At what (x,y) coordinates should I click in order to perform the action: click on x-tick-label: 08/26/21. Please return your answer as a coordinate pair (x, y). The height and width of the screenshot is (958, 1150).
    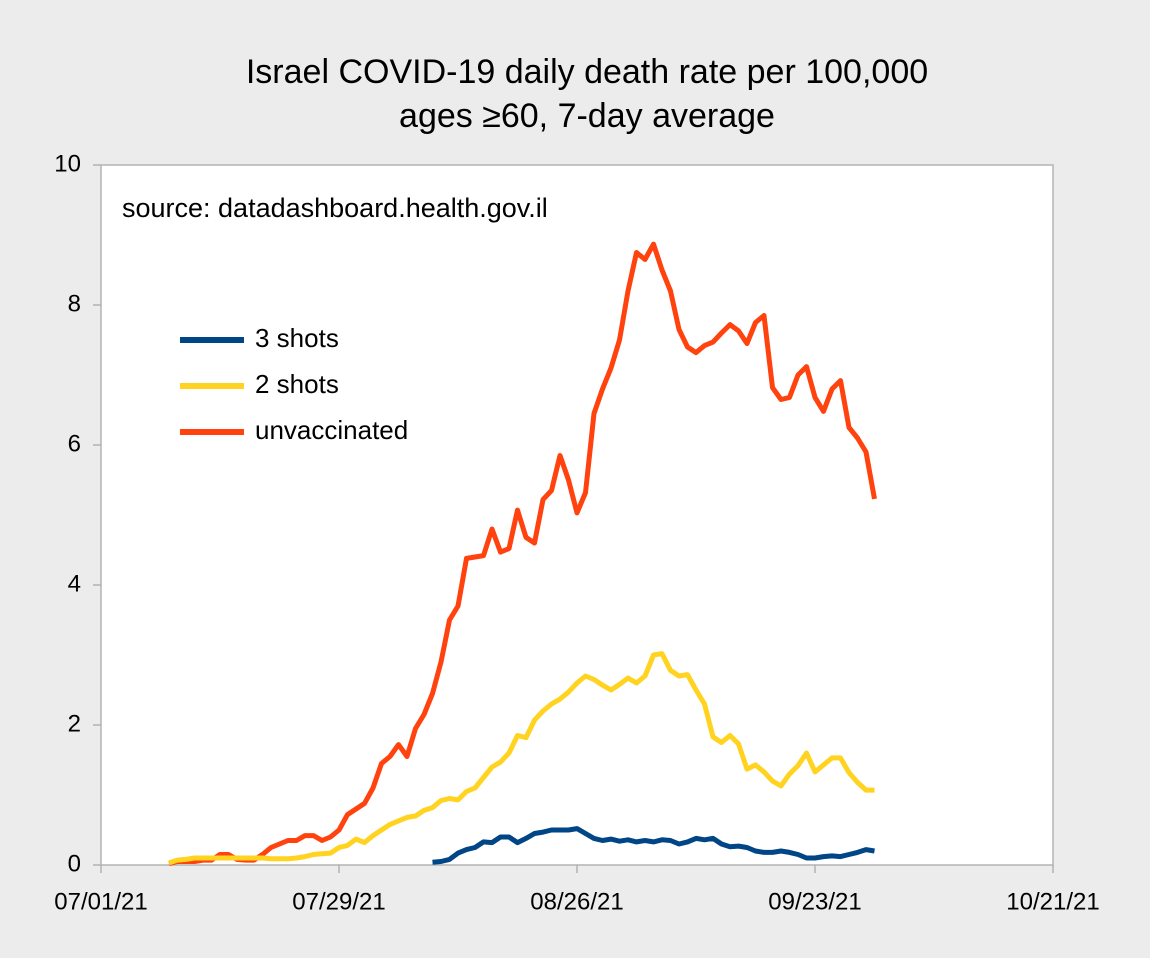
    Looking at the image, I should click on (576, 901).